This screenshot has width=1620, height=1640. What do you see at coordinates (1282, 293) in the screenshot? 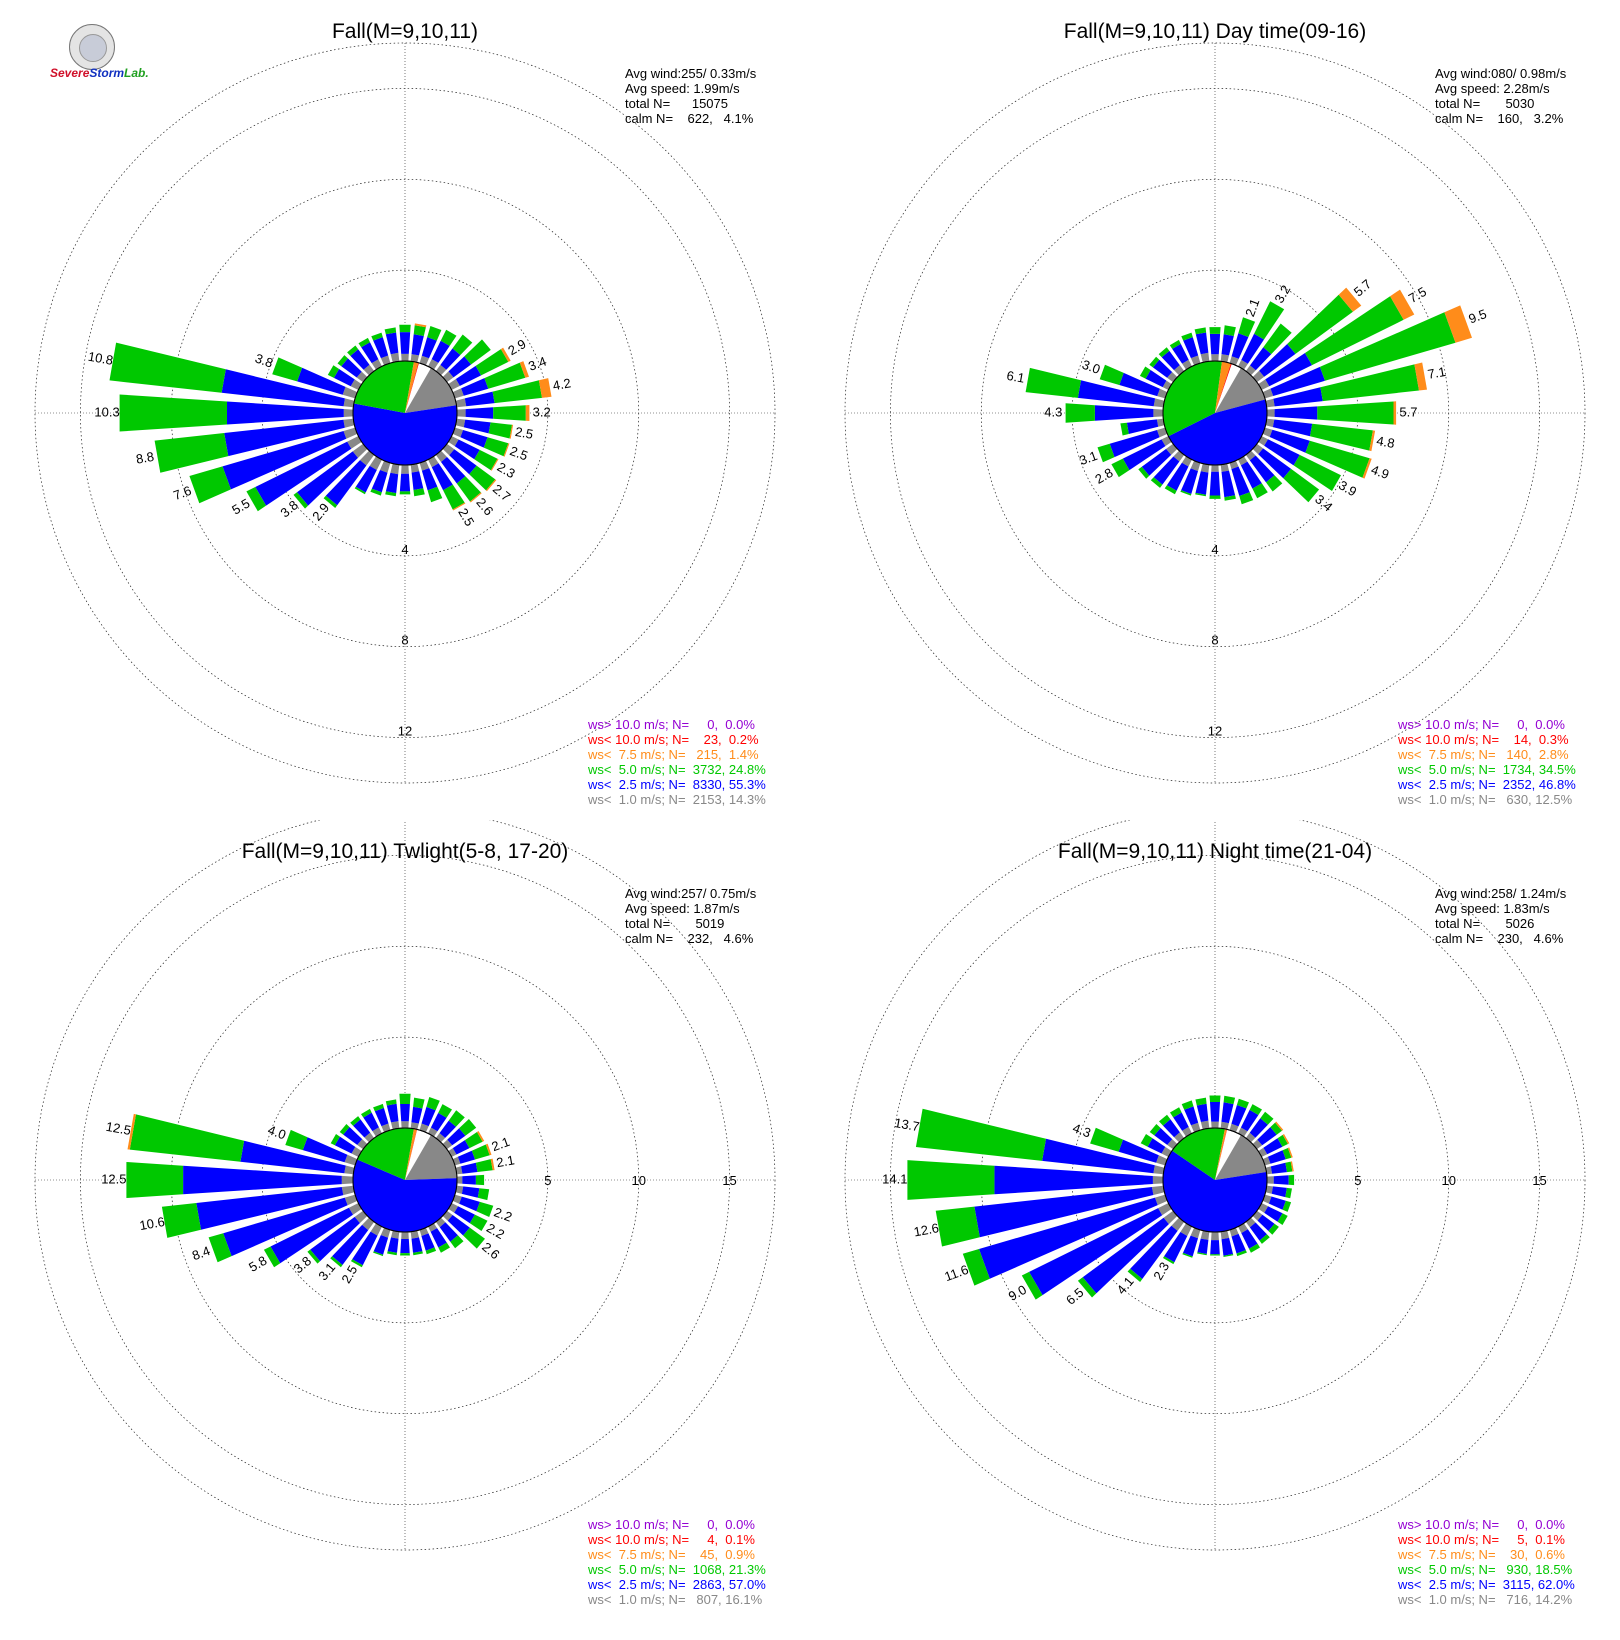
I see `bar-value-label: 3.2` at bounding box center [1282, 293].